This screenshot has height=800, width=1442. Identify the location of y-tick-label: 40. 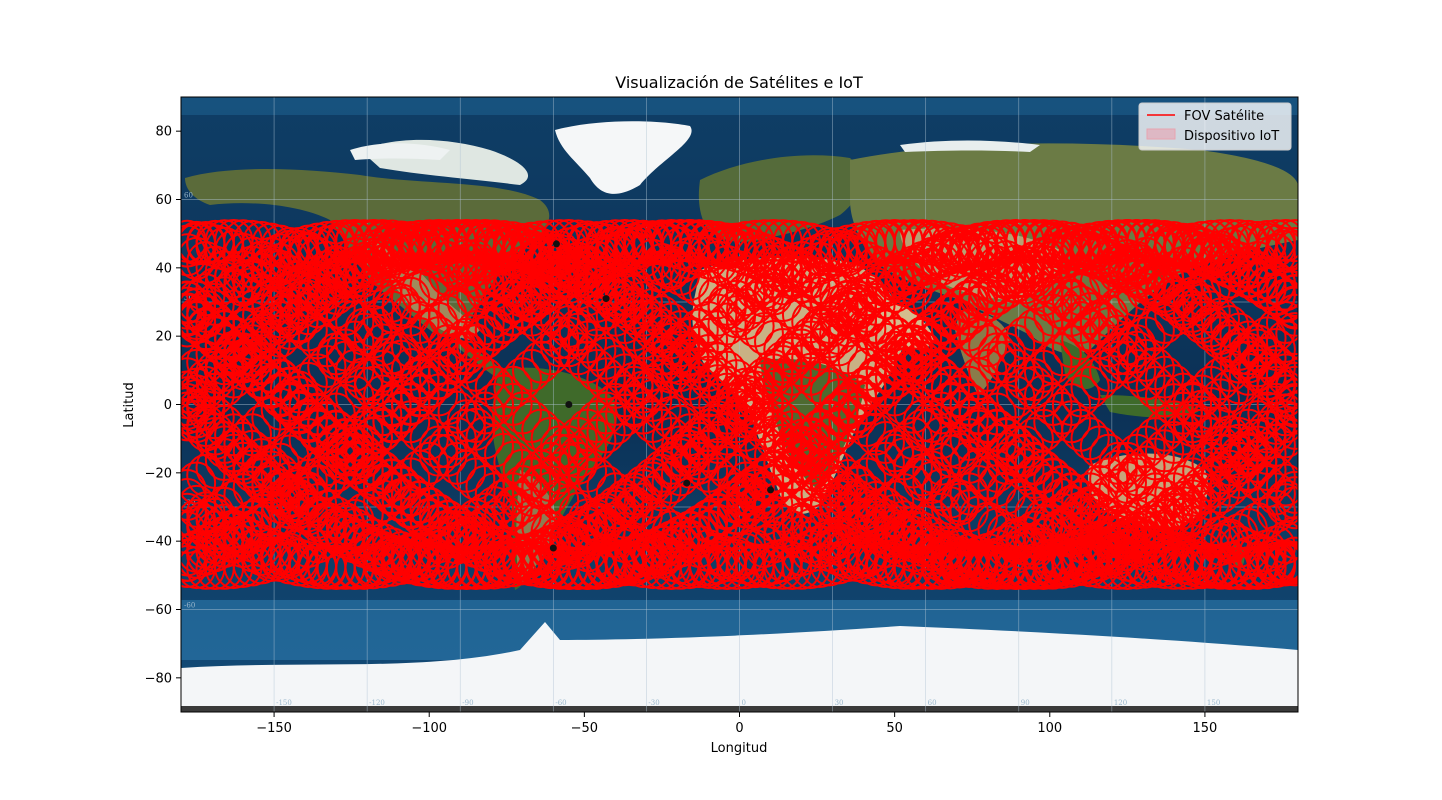
(163, 268).